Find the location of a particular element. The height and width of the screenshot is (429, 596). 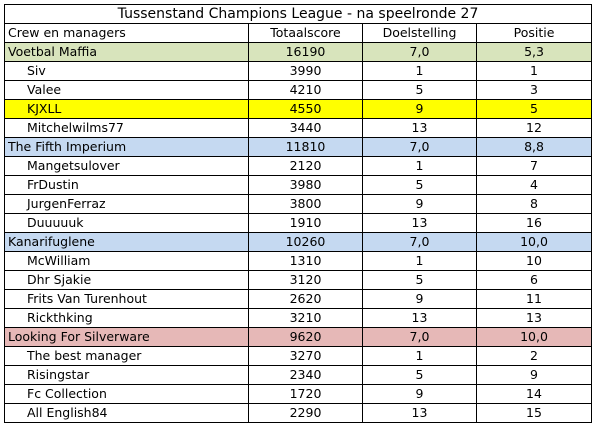

team-name: Looking For Silverware is located at coordinates (126, 337).